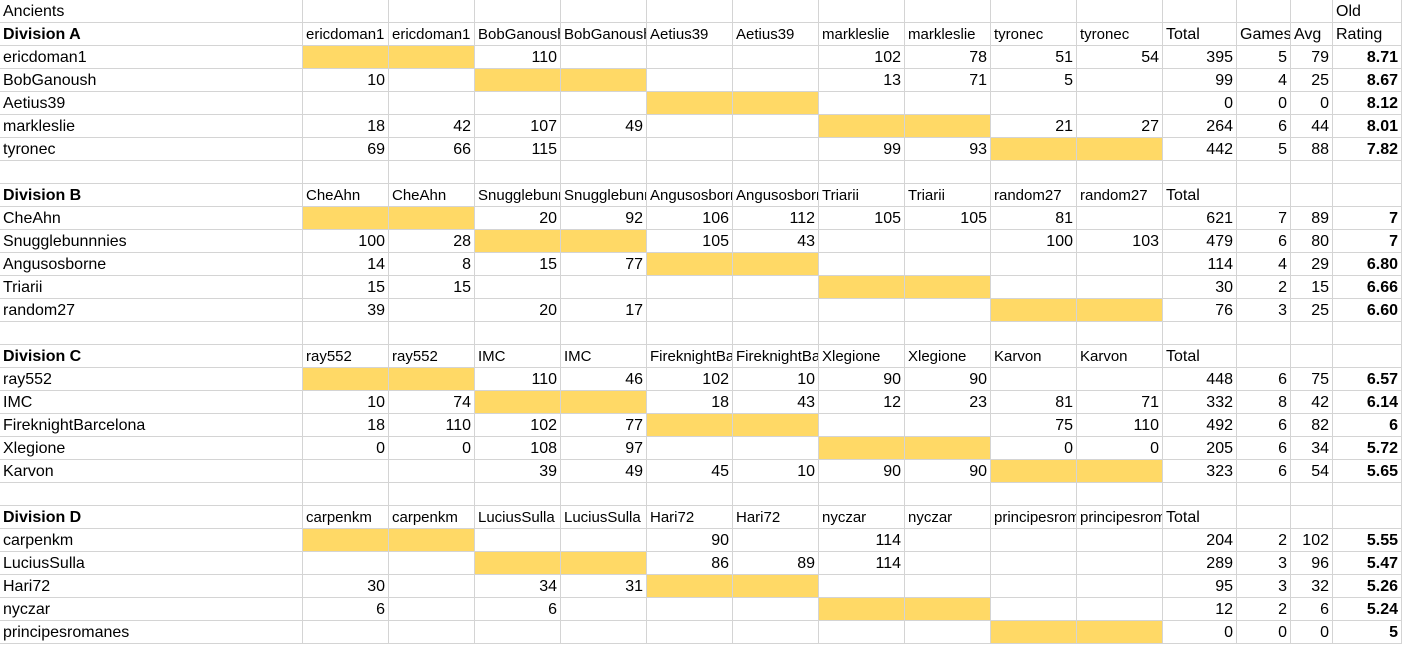 The image size is (1402, 648). What do you see at coordinates (432, 195) in the screenshot?
I see `opponent-column-header: CheAhn` at bounding box center [432, 195].